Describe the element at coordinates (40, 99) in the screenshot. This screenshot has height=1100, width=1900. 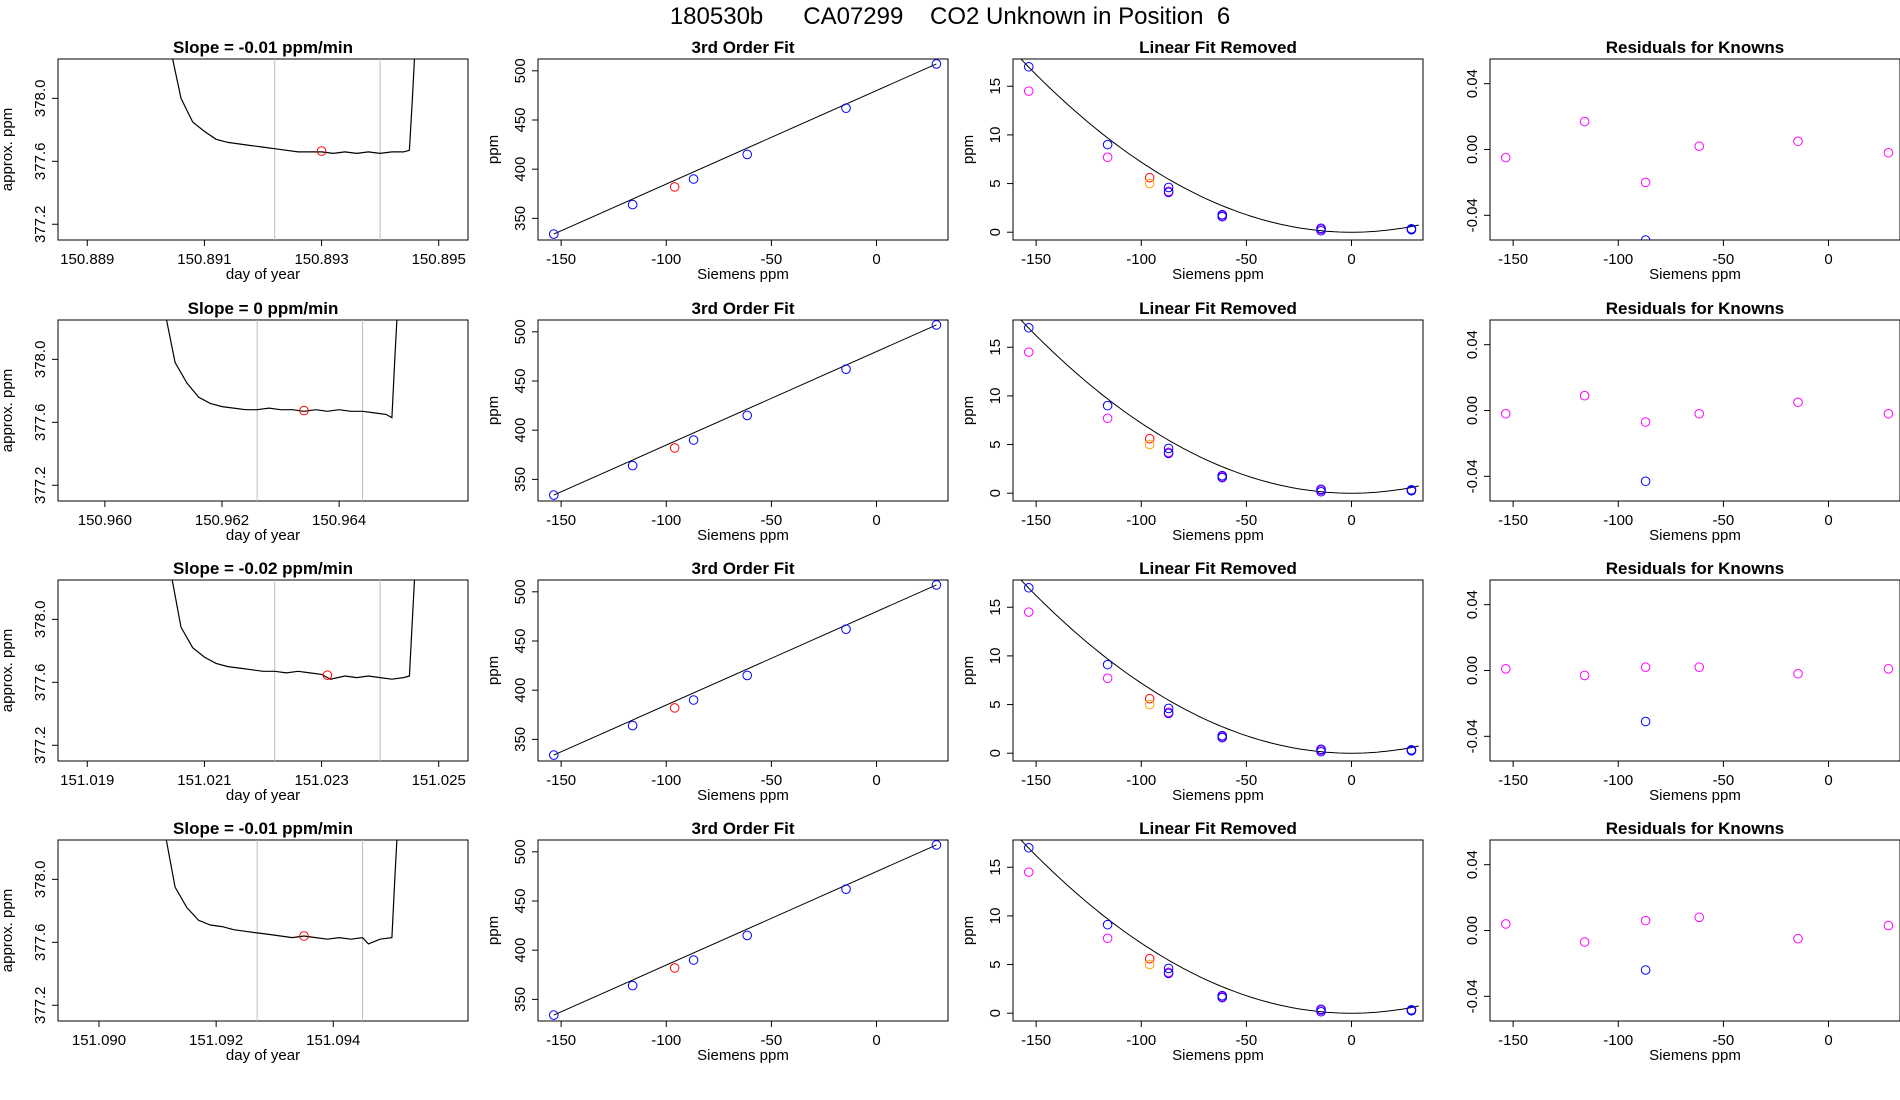
I see `y-tick-label: 378.0` at that location.